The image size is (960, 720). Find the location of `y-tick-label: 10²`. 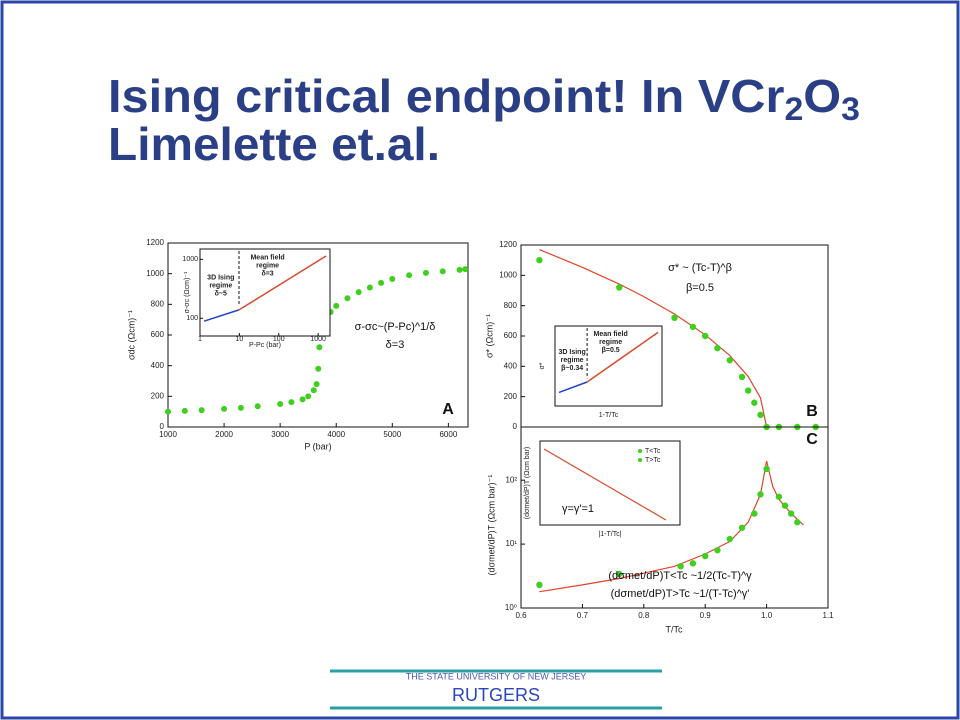

y-tick-label: 10² is located at coordinates (511, 479).